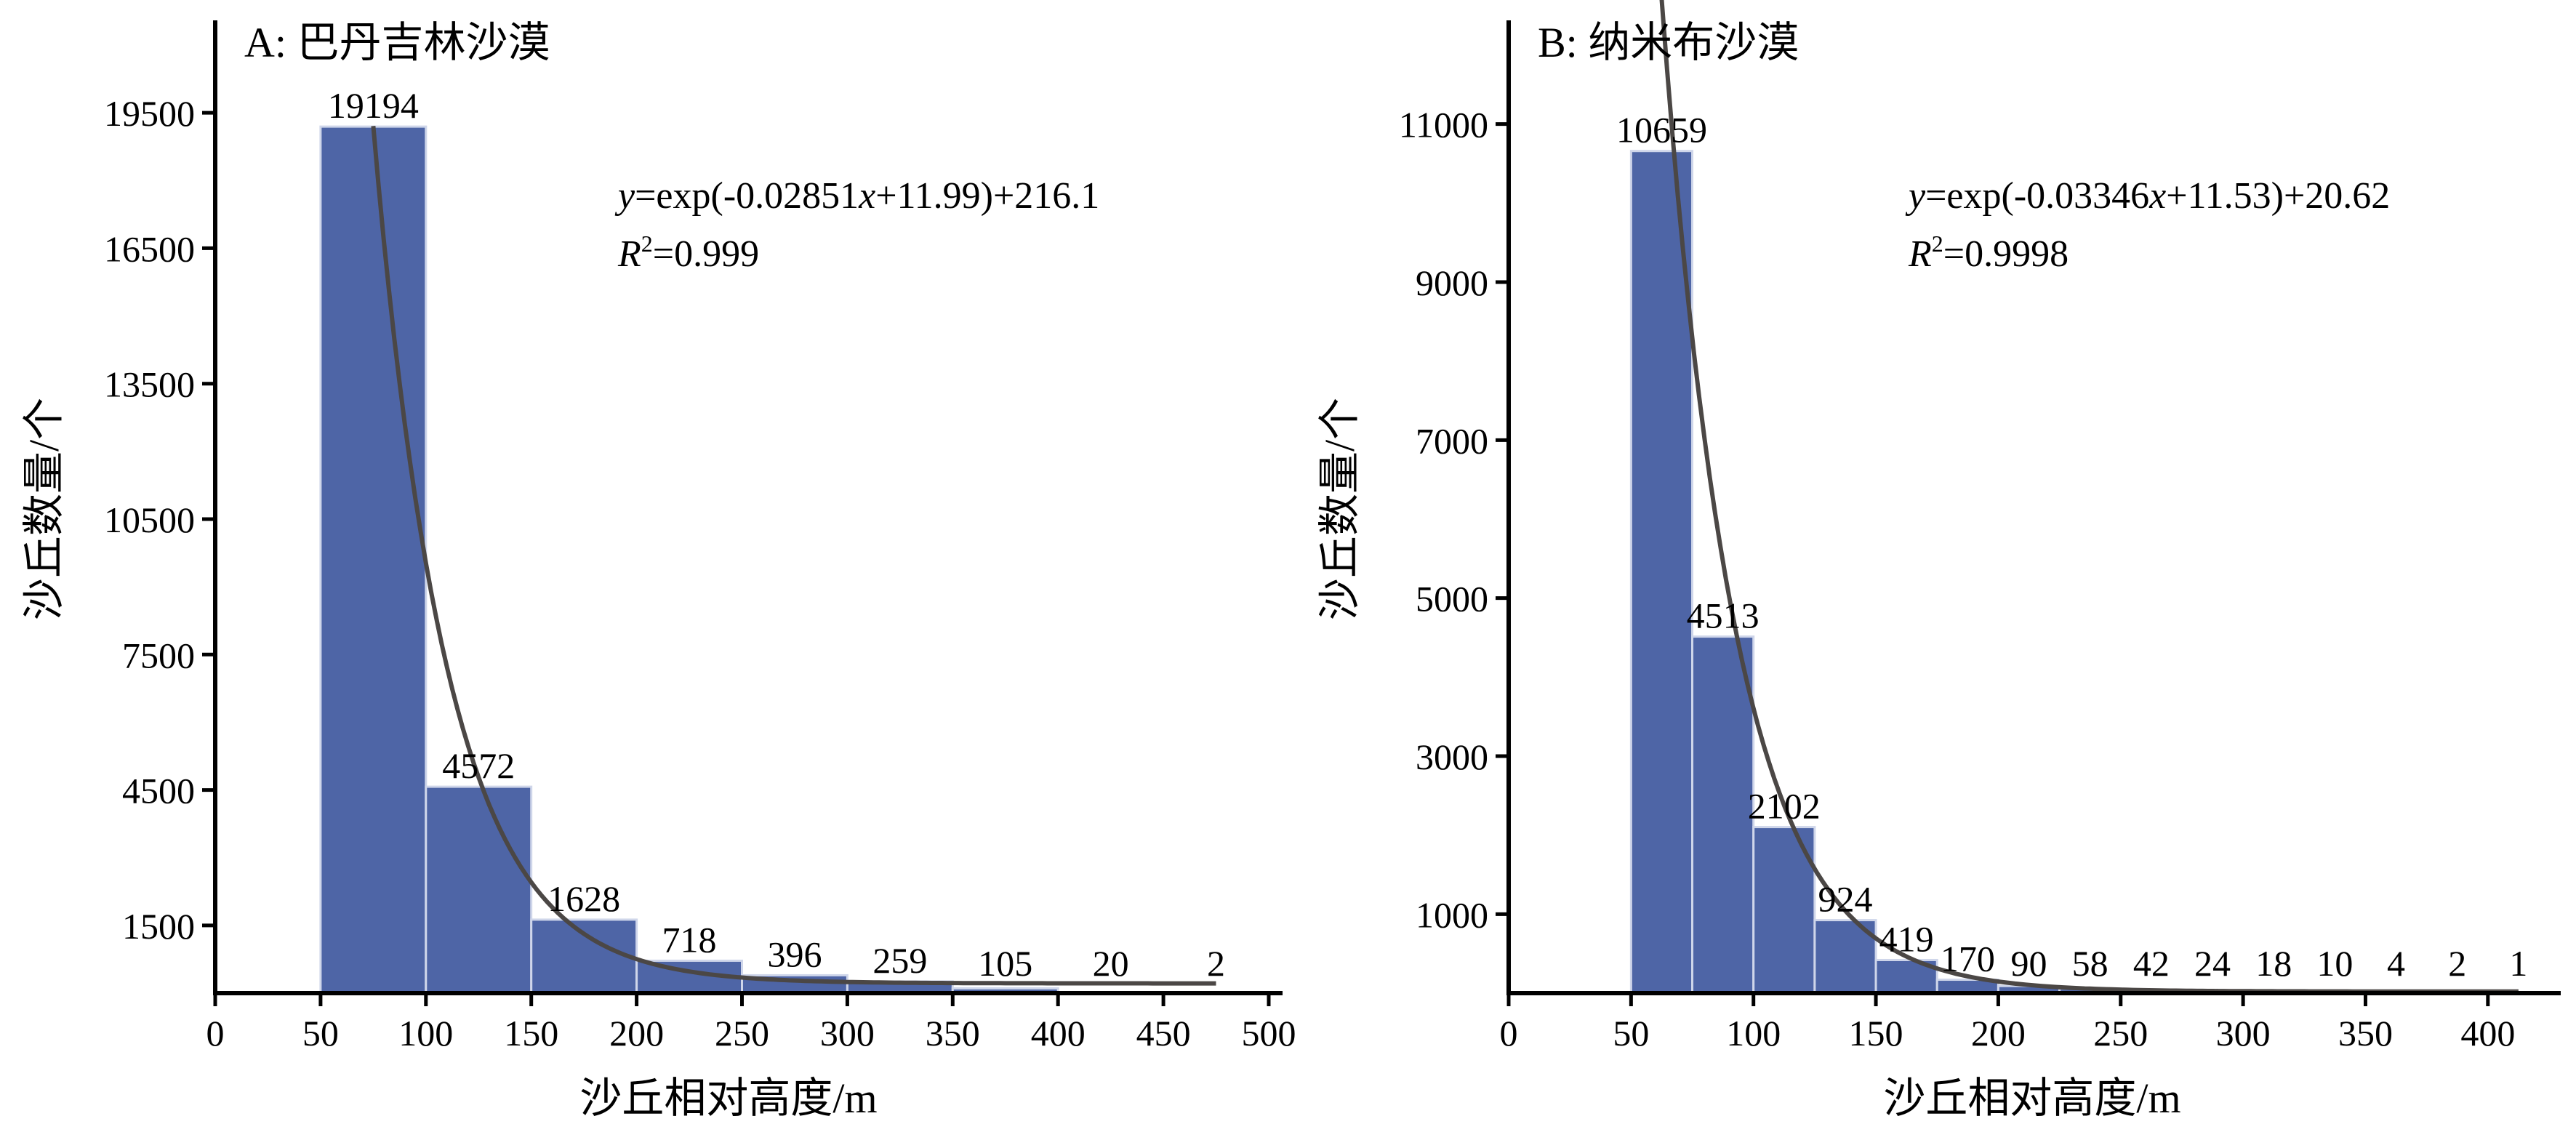 Image resolution: width=2576 pixels, height=1132 pixels. Describe the element at coordinates (728, 1098) in the screenshot. I see `panel-a-x-axis-label: 沙丘相对高度/m` at that location.